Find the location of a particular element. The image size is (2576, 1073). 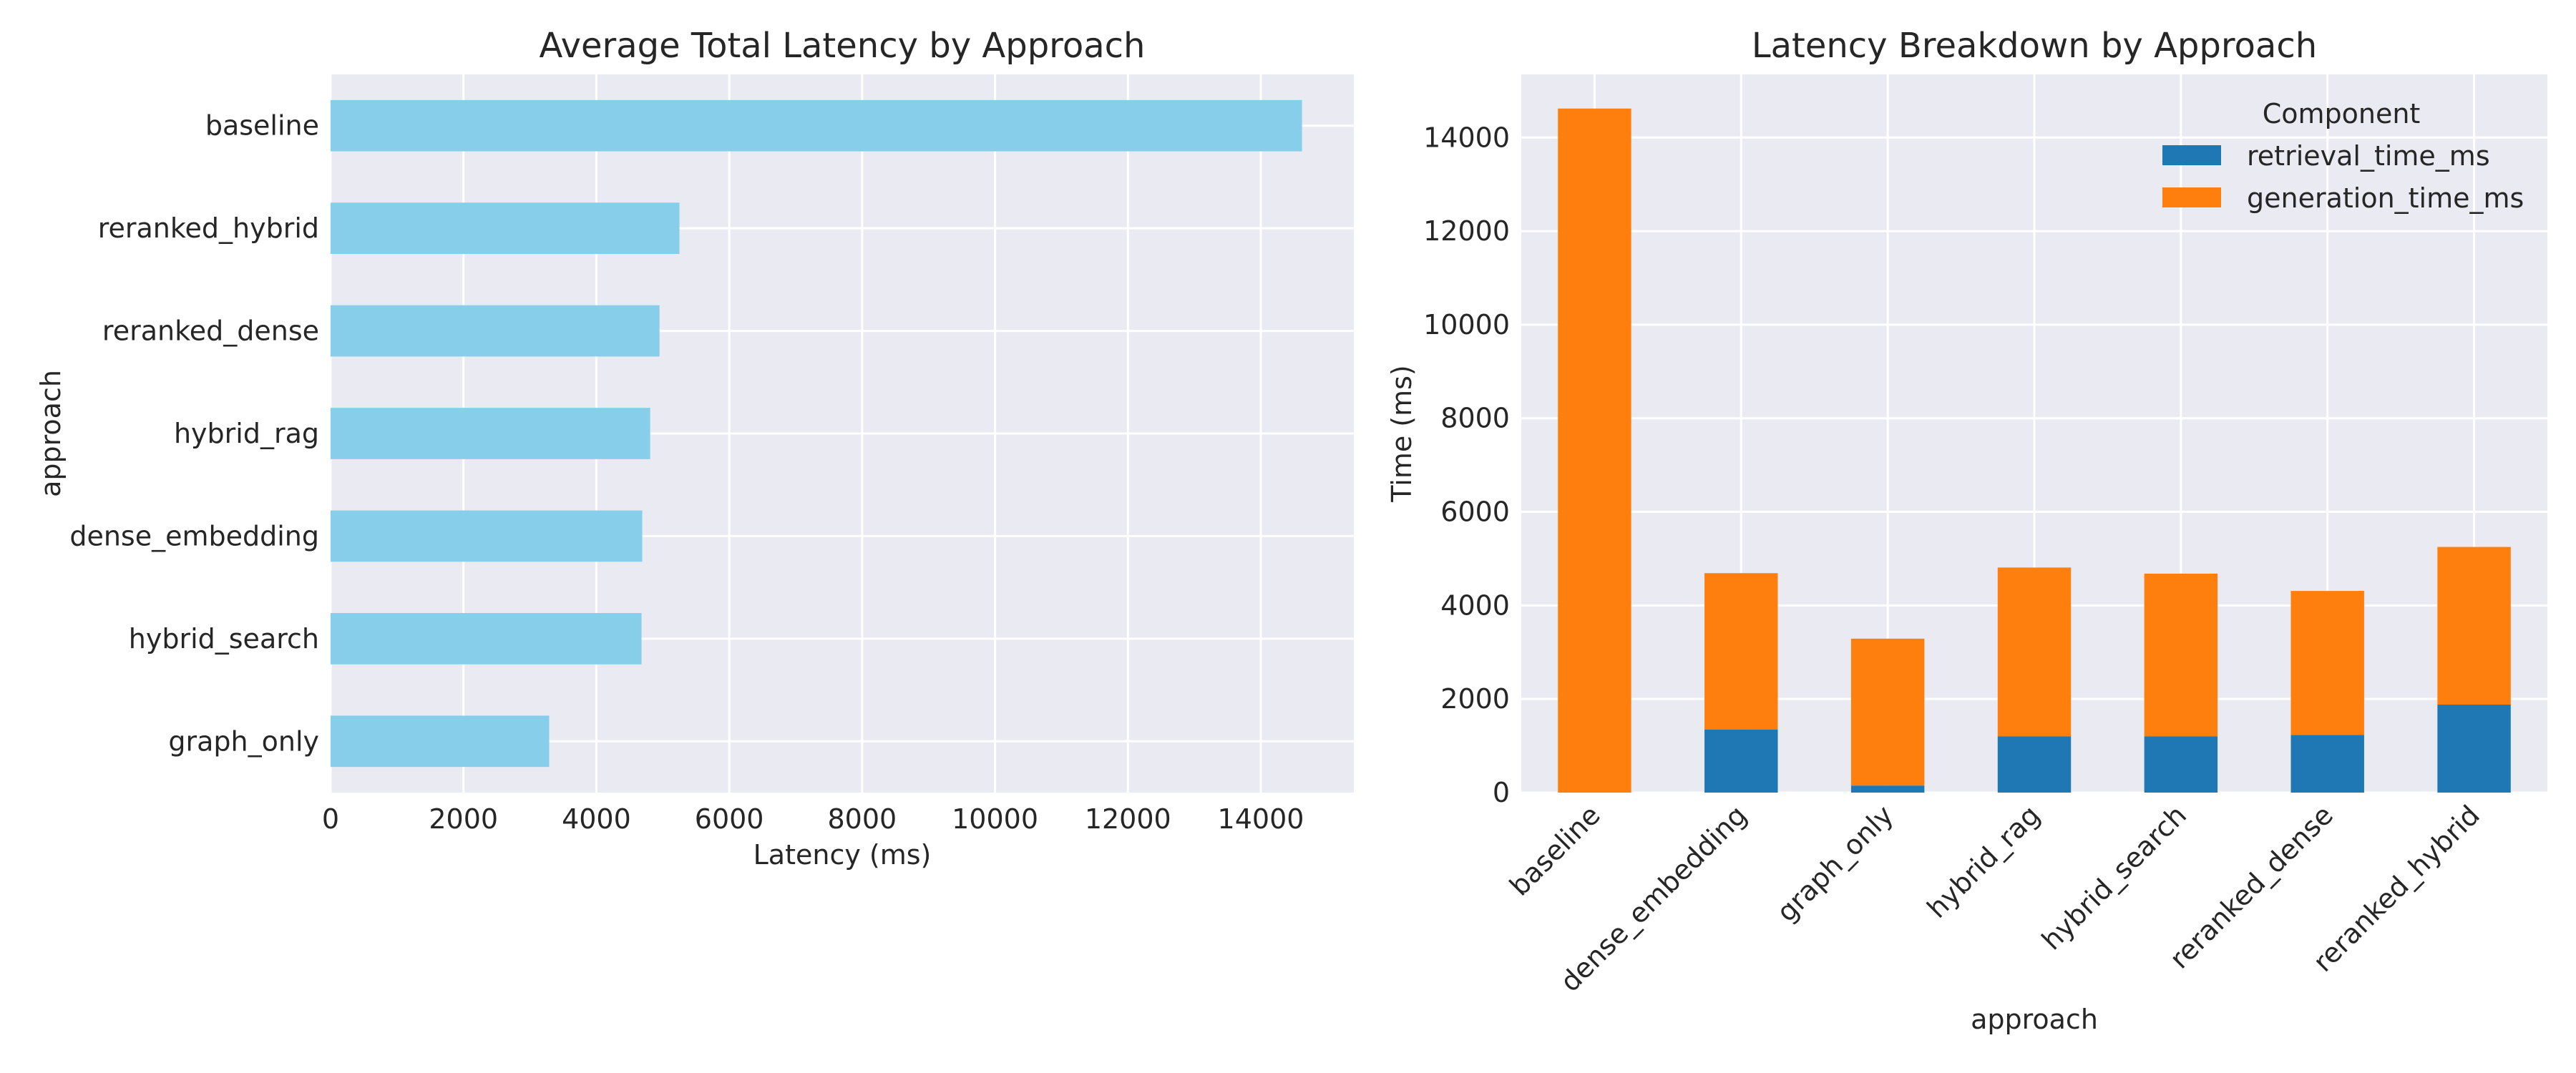

bar-graph_only-generation is located at coordinates (1887, 712).